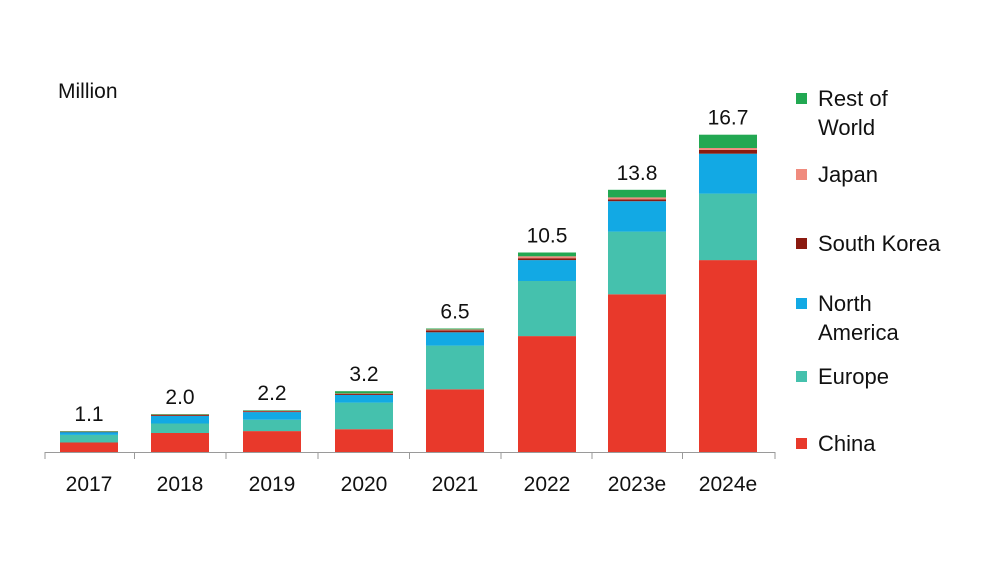 The height and width of the screenshot is (563, 1000). I want to click on bar-segment-europe-2020, so click(364, 416).